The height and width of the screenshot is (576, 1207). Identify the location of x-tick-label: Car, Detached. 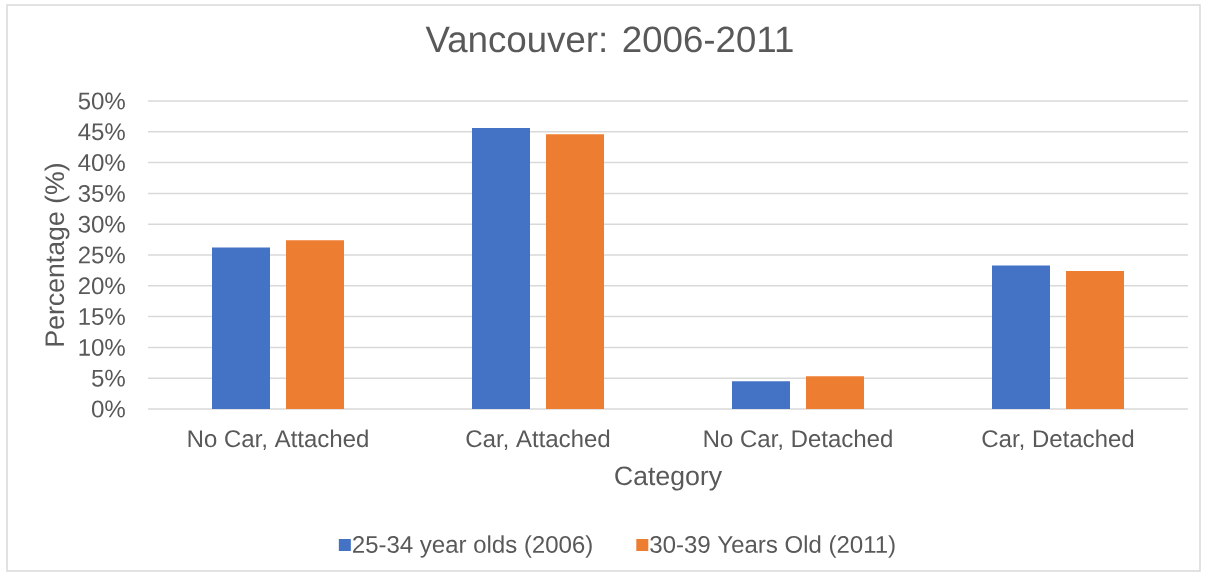
(1058, 440).